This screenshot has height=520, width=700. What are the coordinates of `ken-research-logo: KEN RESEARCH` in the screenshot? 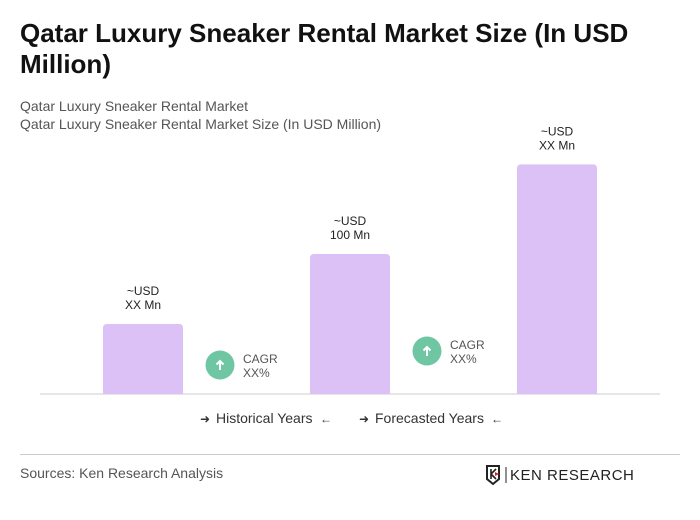 It's located at (571, 477).